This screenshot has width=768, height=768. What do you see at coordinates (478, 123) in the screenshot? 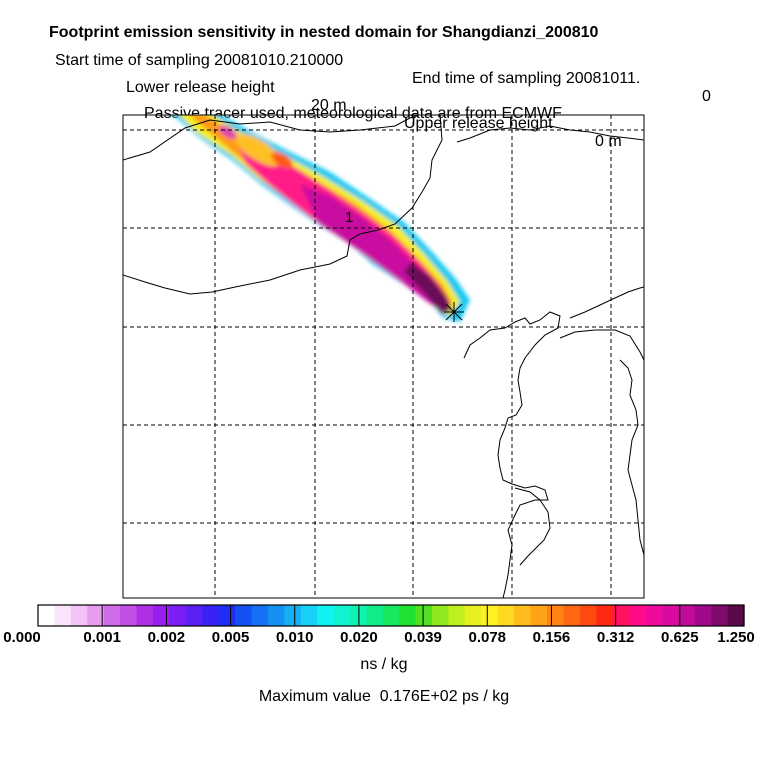
I see `upper-release-label: Upper release height` at bounding box center [478, 123].